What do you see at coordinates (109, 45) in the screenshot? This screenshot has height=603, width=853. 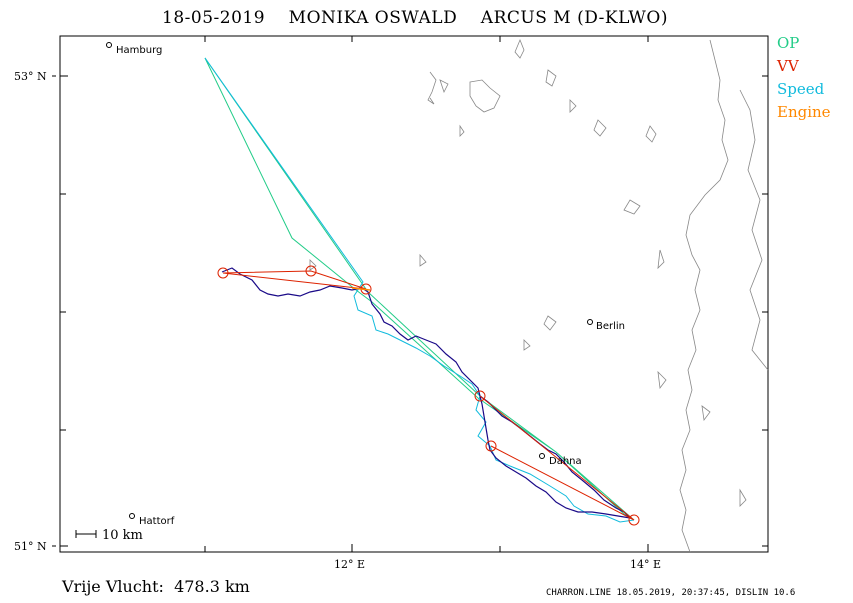 I see `city-hamburg-marker` at bounding box center [109, 45].